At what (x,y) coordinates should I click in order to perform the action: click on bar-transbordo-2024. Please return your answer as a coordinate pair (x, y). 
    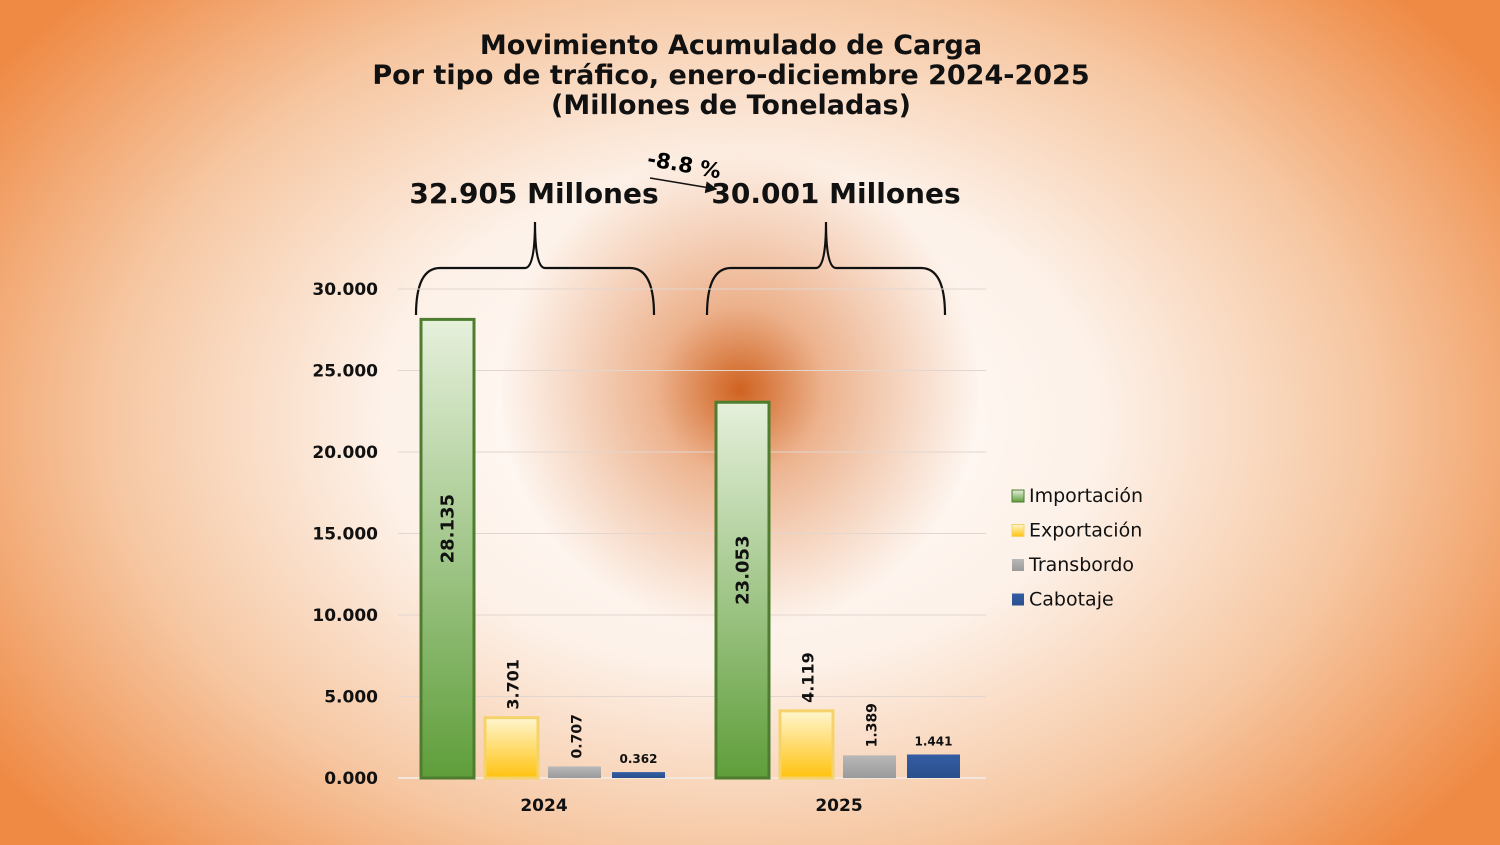
    Looking at the image, I should click on (574, 772).